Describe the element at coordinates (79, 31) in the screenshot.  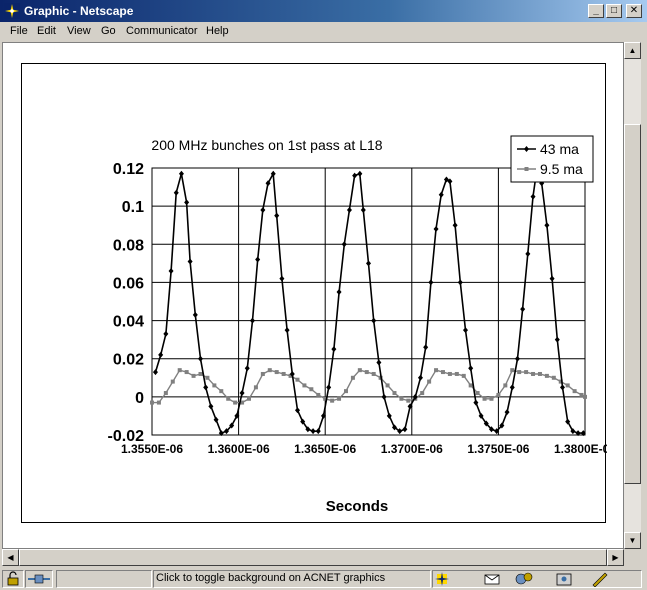
I see `menu-view: View` at that location.